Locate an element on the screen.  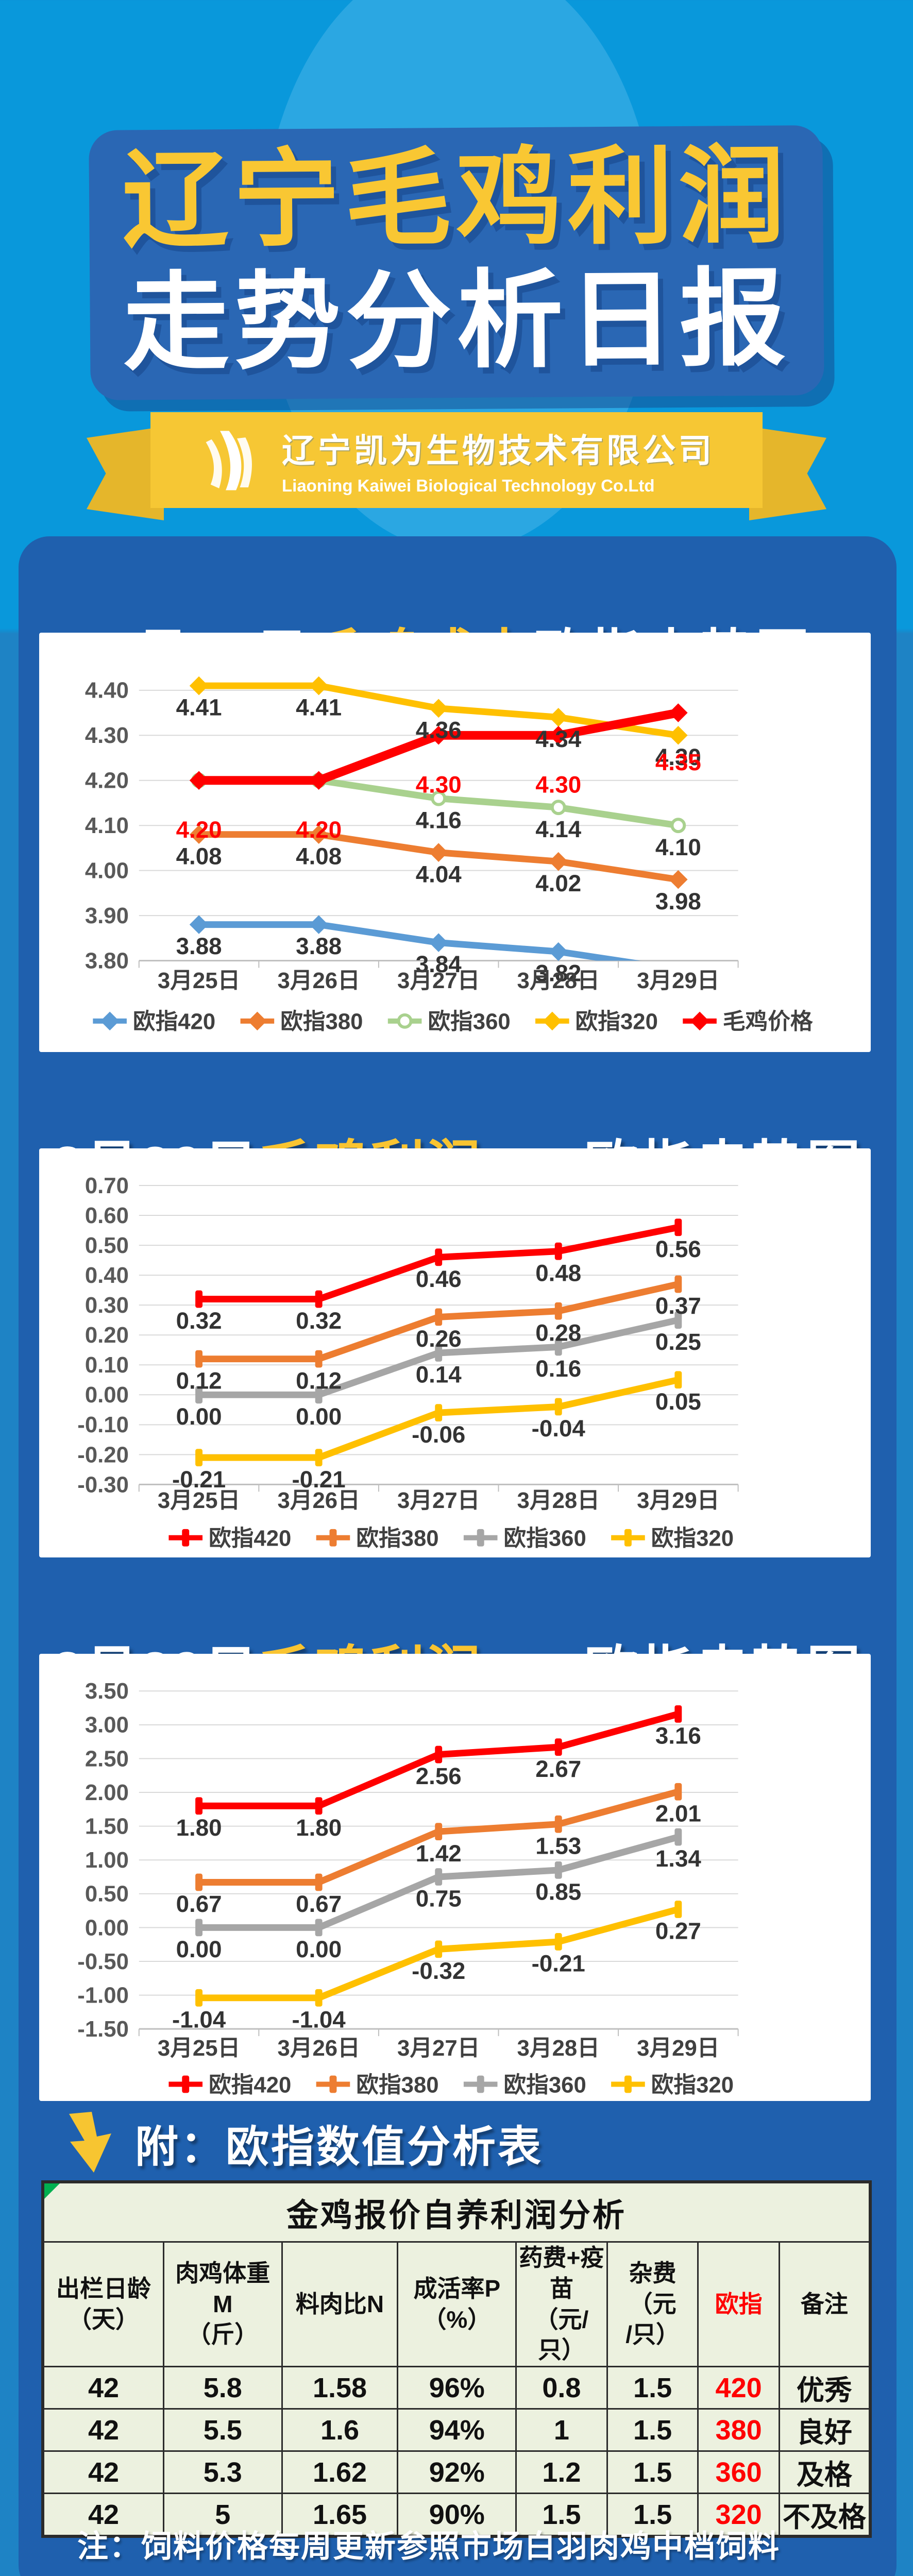
table-header-cell: 出栏日龄 （天） is located at coordinates (103, 2304).